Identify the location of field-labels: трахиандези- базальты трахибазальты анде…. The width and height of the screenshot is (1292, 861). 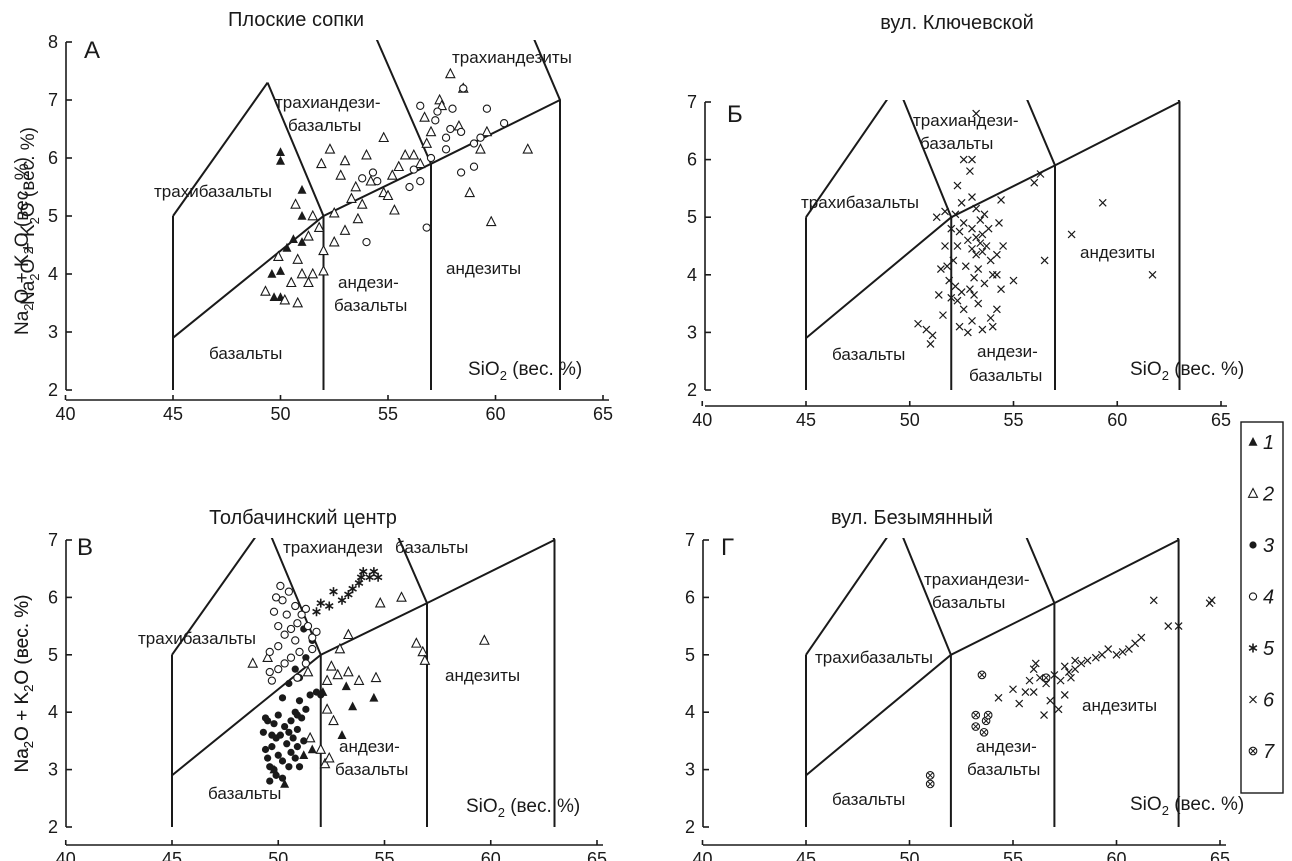
(986, 689).